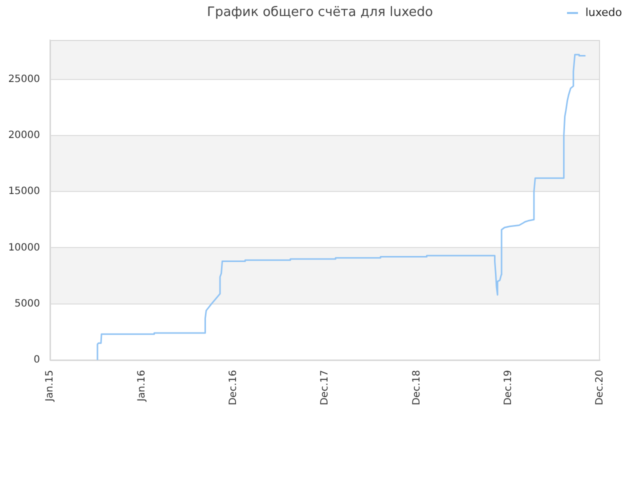  What do you see at coordinates (320, 12) in the screenshot?
I see `chart-title: График общего счёта для luxedo` at bounding box center [320, 12].